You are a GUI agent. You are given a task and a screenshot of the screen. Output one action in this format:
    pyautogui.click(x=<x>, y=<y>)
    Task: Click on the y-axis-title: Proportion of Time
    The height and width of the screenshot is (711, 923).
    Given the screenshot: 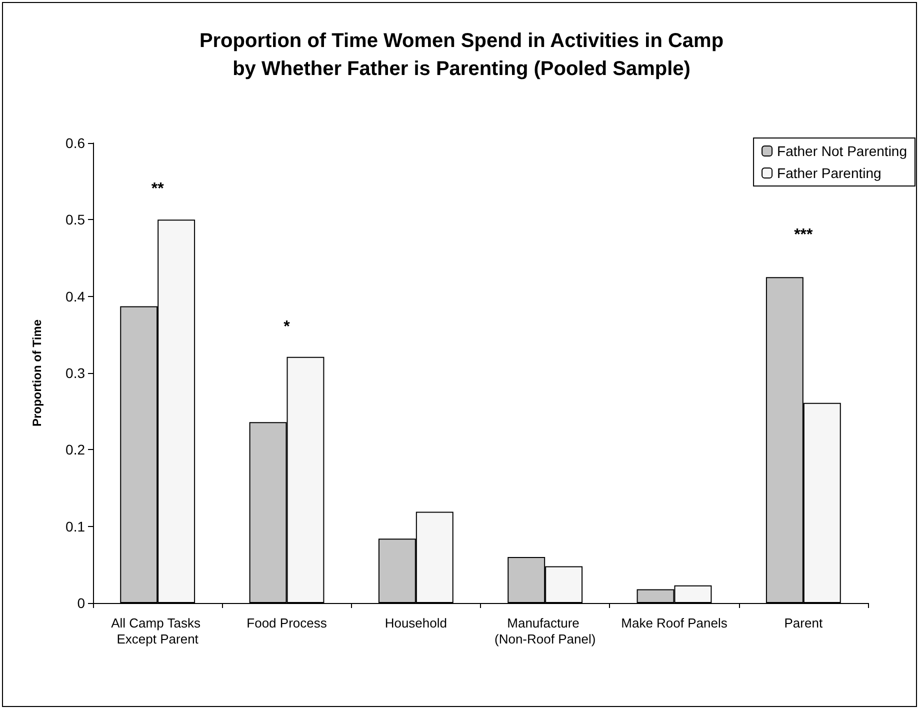 What is the action you would take?
    pyautogui.click(x=37, y=373)
    